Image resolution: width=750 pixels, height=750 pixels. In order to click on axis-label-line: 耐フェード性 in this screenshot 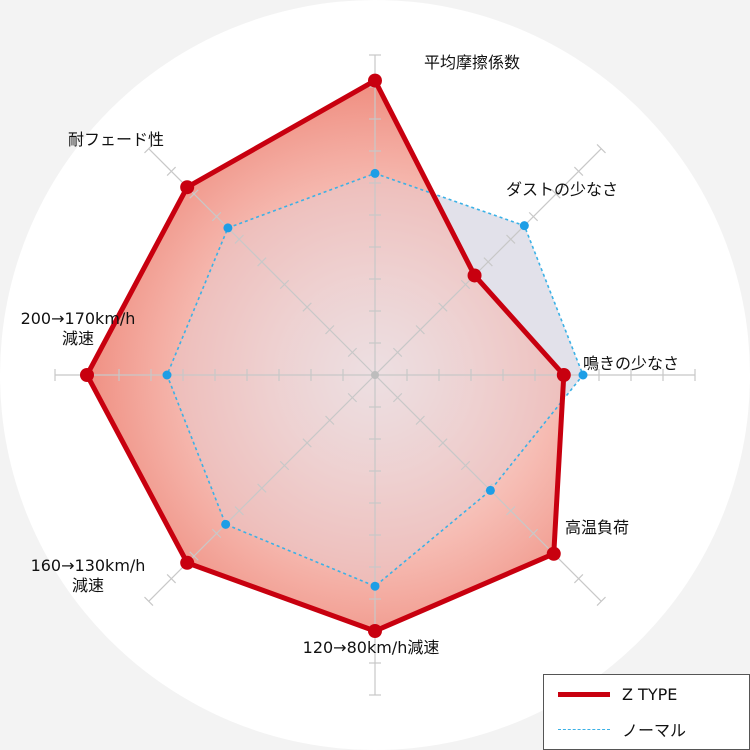, I will do `click(116, 139)`.